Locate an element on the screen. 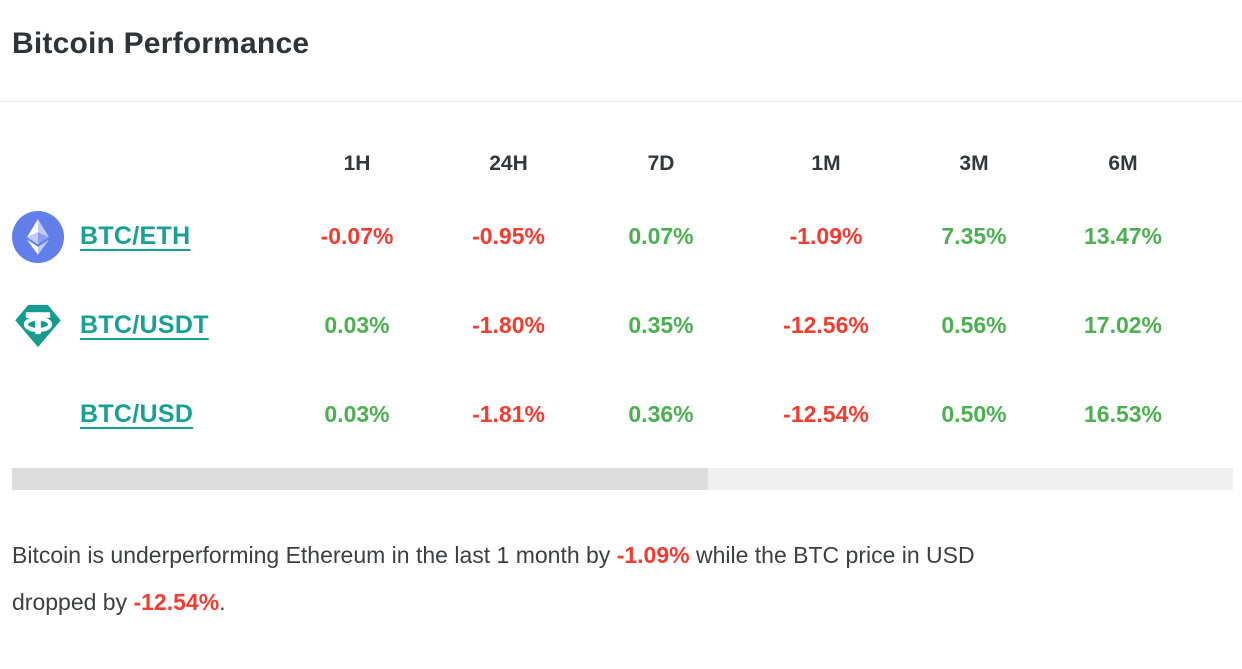  pair-cell: BTC/ETH is located at coordinates (147, 236).